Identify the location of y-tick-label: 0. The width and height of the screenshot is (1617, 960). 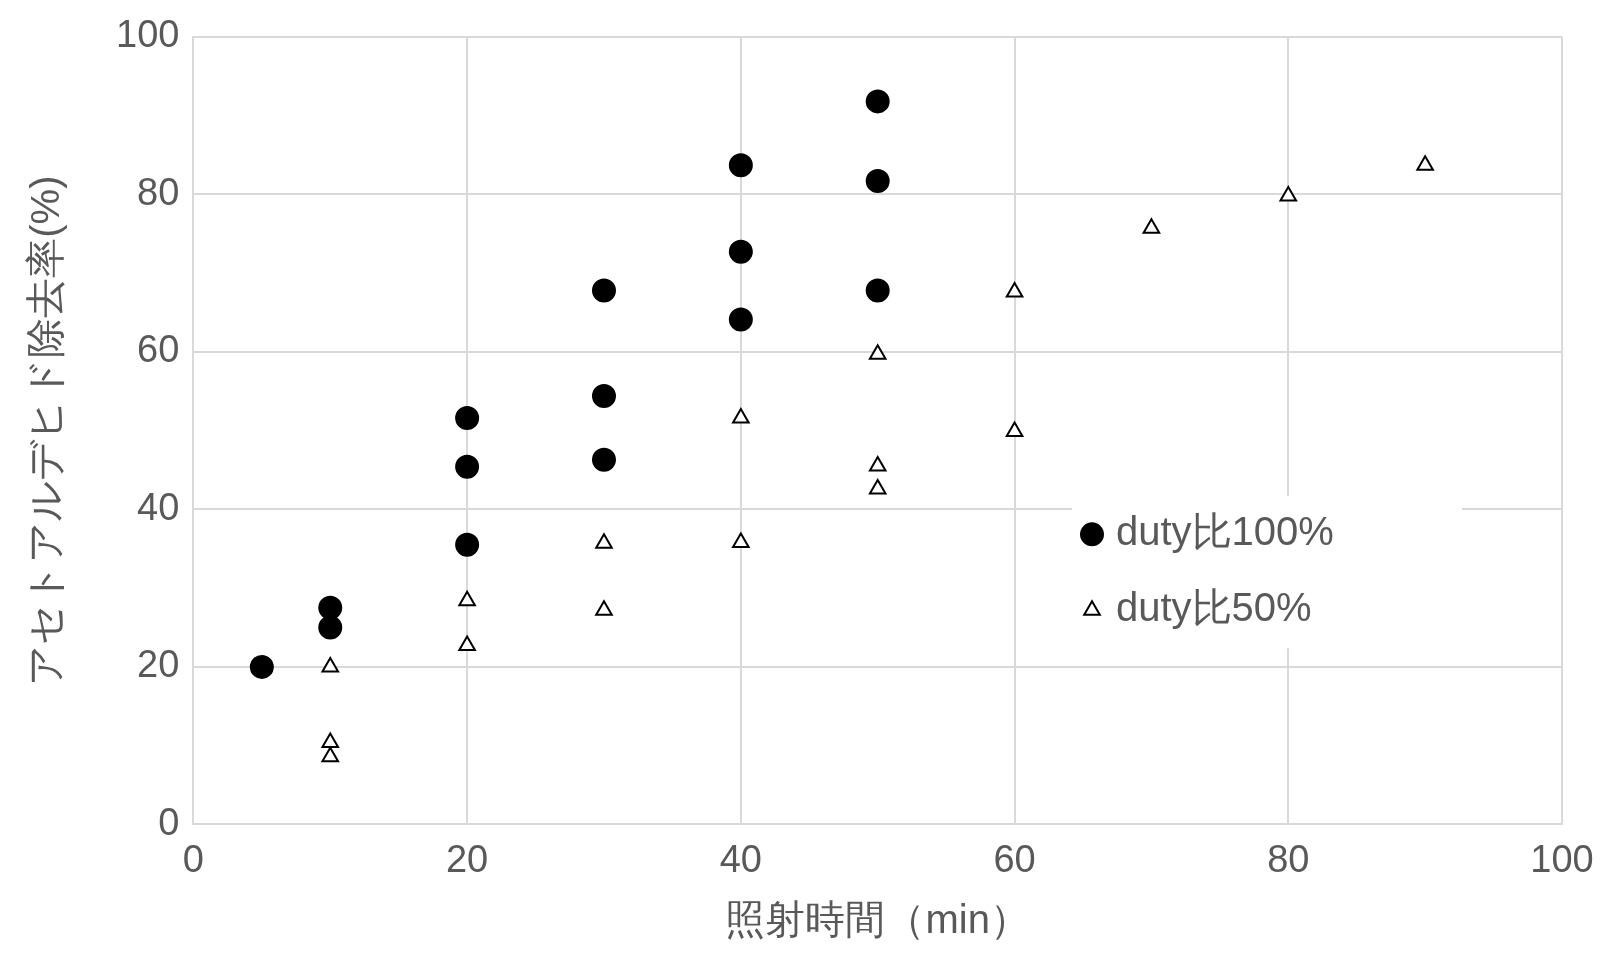
(169, 821).